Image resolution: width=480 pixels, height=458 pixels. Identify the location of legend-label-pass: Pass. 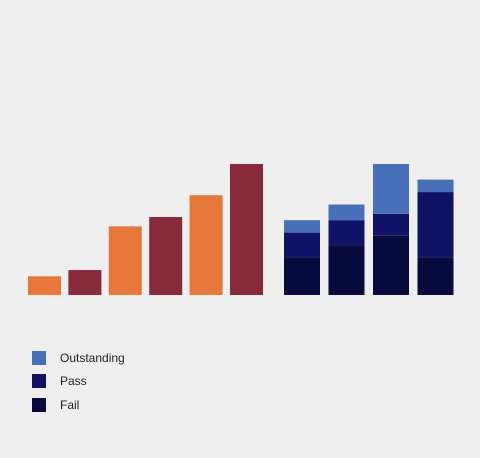
(73, 381).